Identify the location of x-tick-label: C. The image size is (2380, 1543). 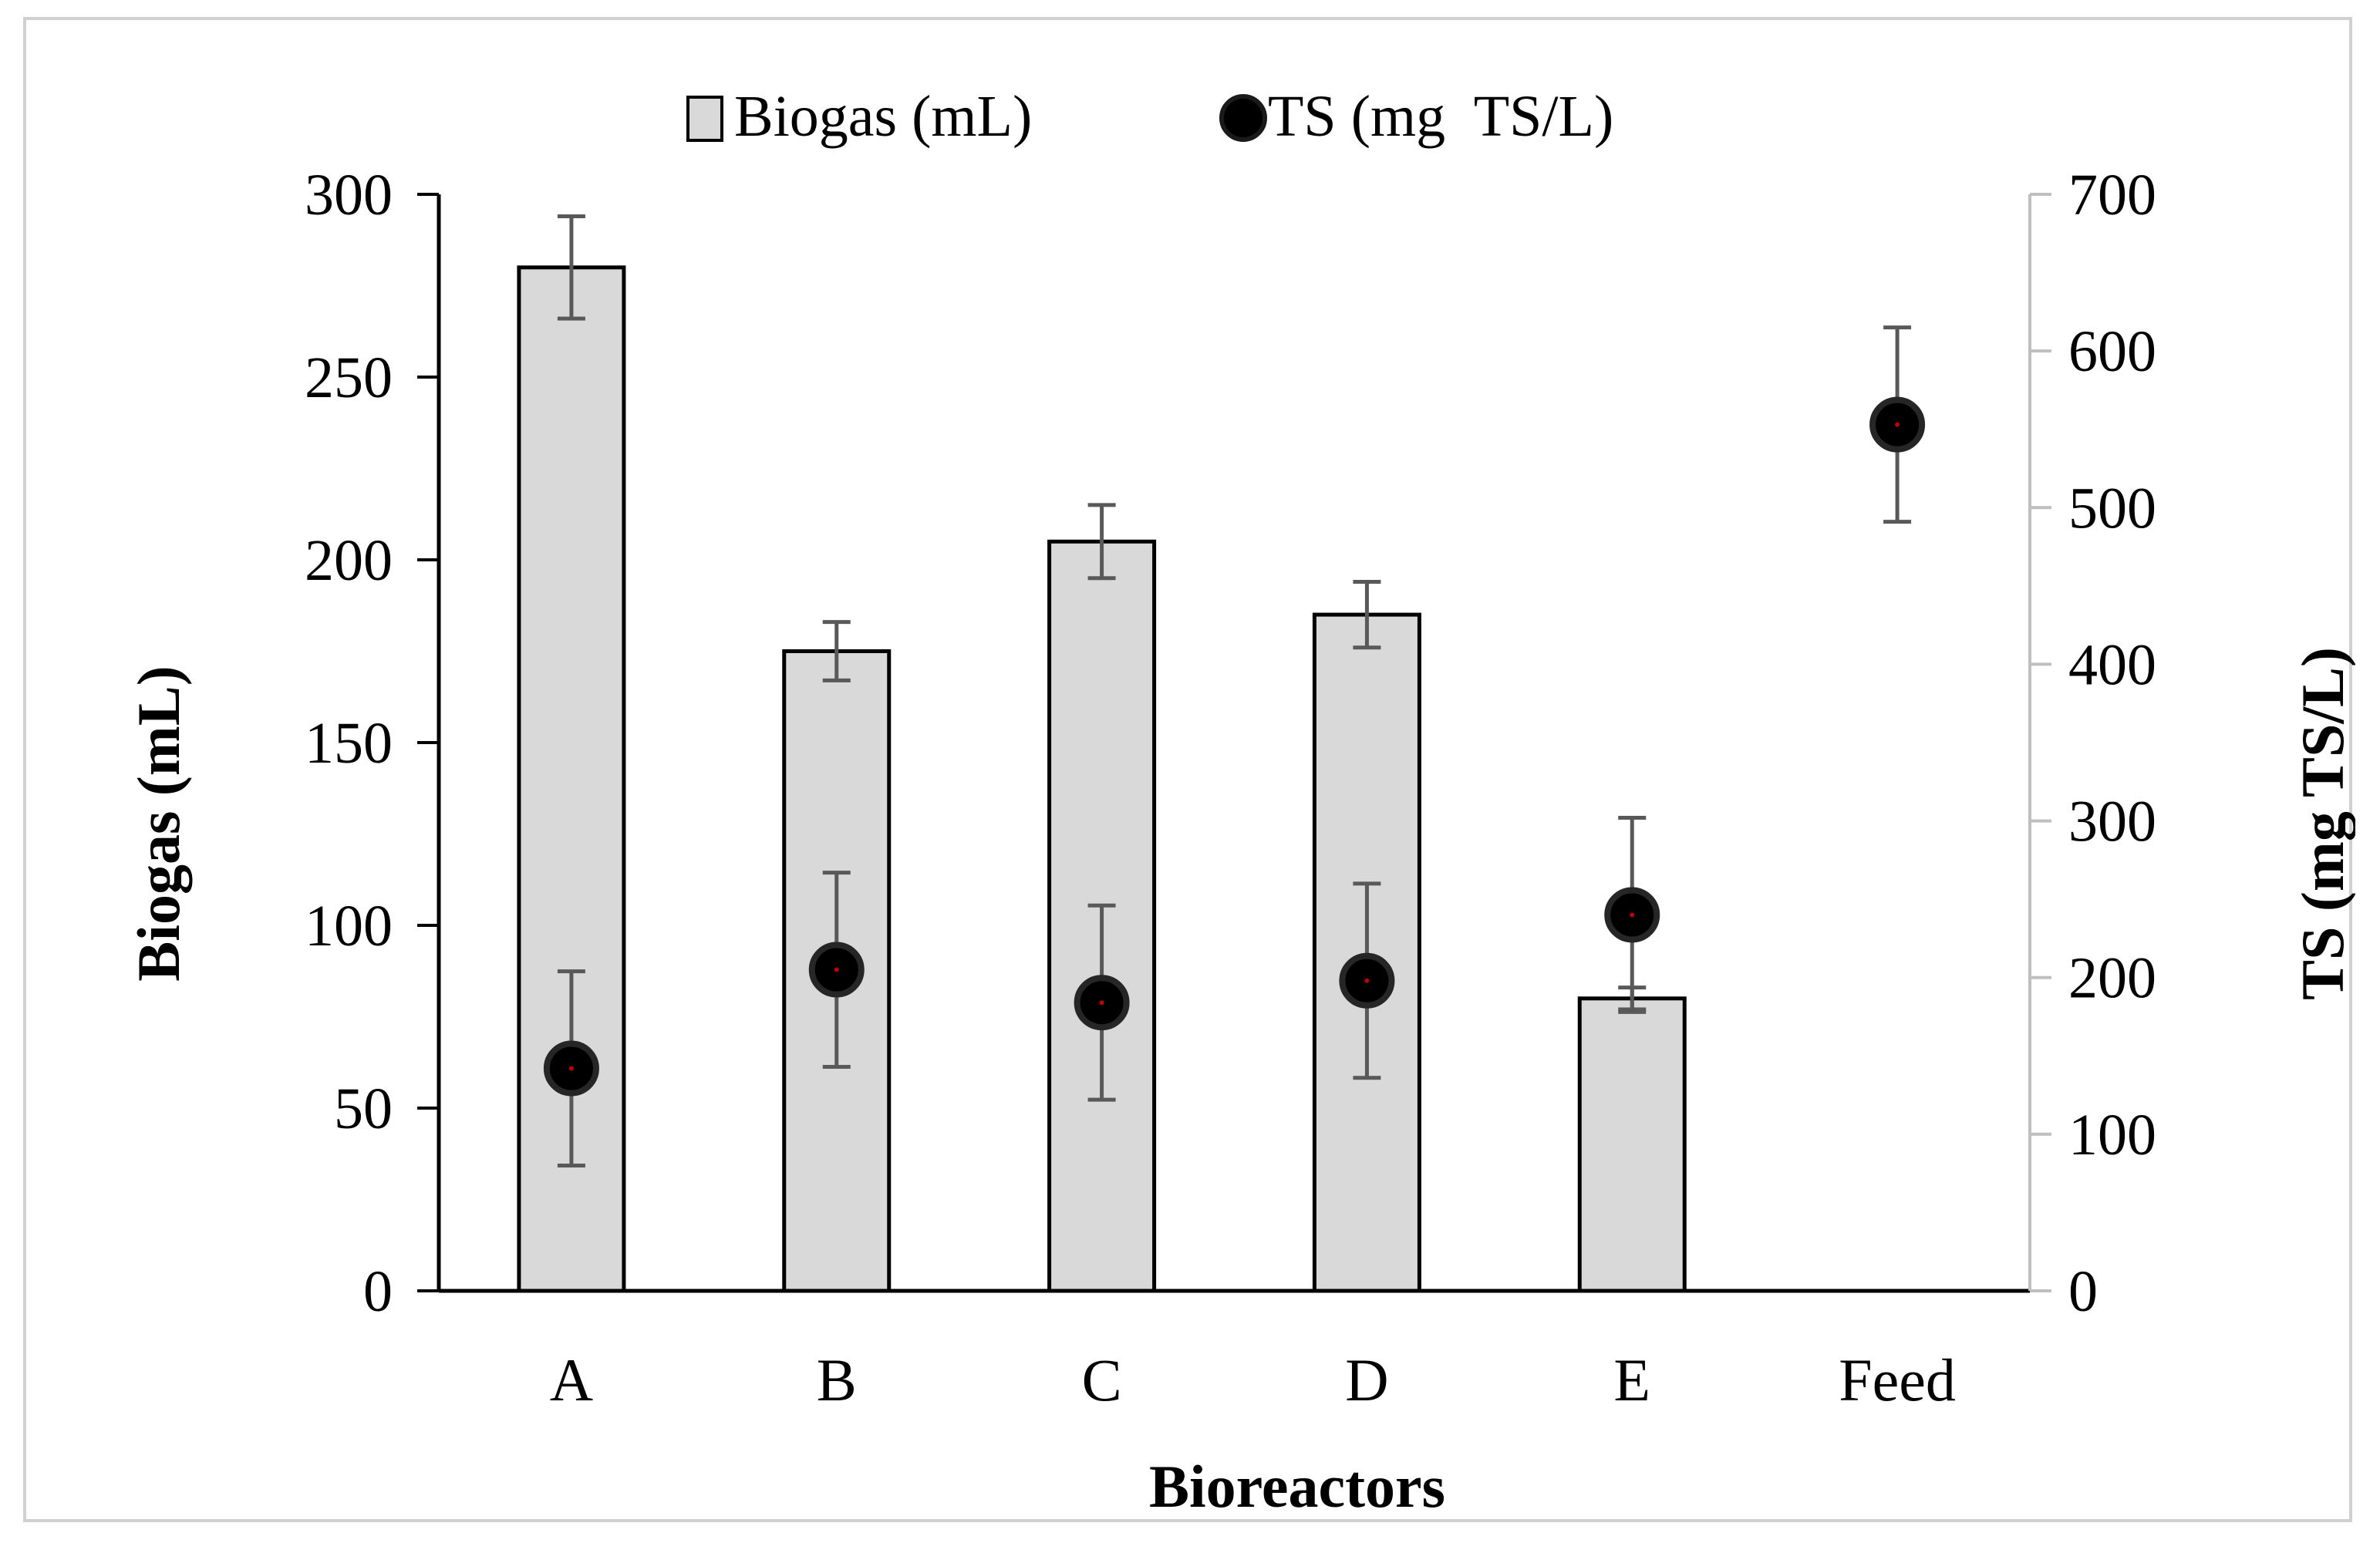
(1102, 1379).